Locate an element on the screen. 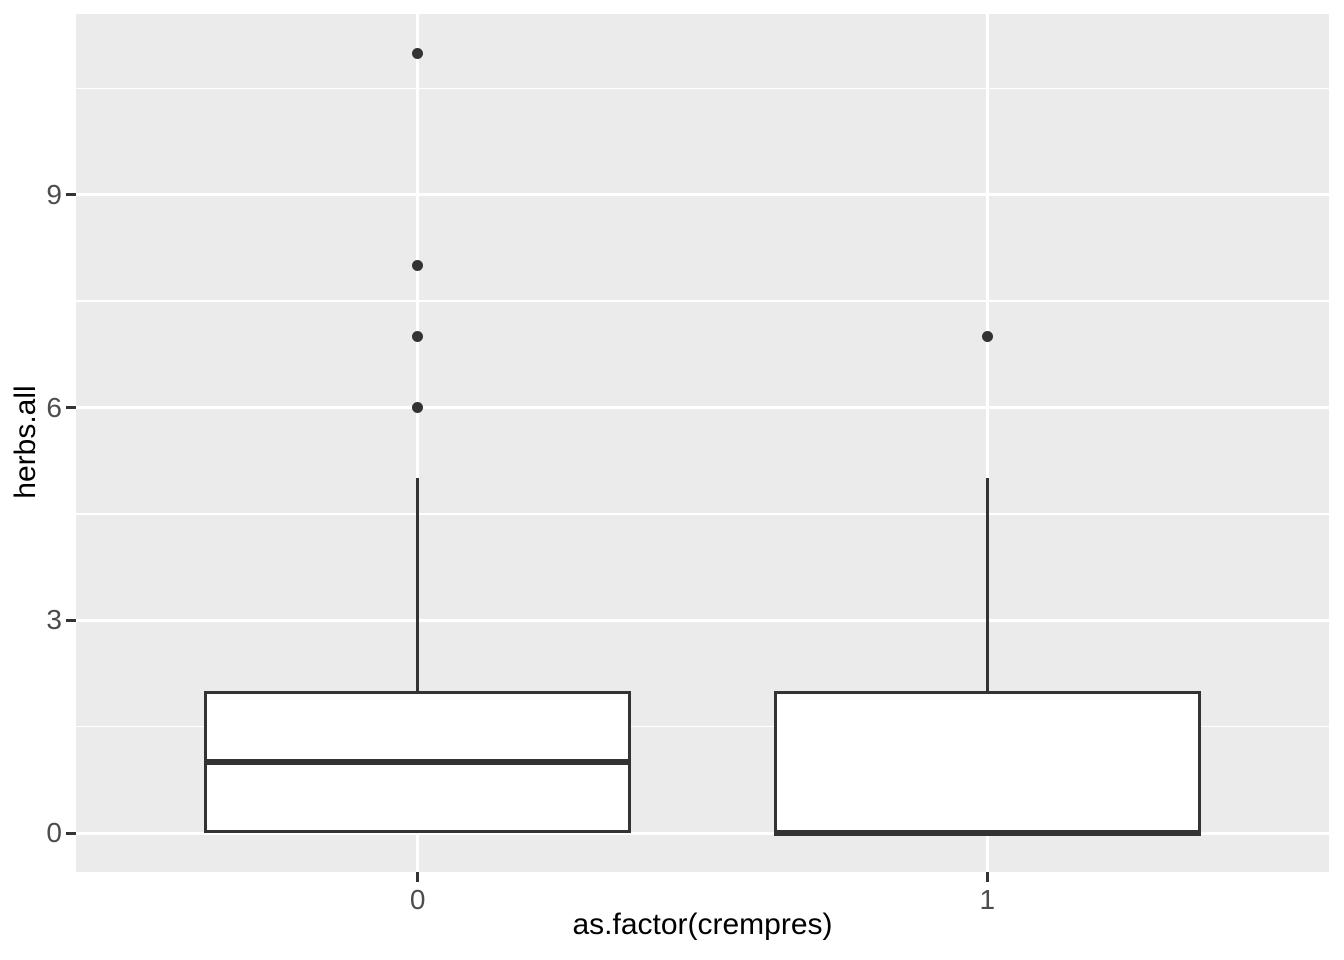 The width and height of the screenshot is (1344, 960). iqr-box is located at coordinates (987, 762).